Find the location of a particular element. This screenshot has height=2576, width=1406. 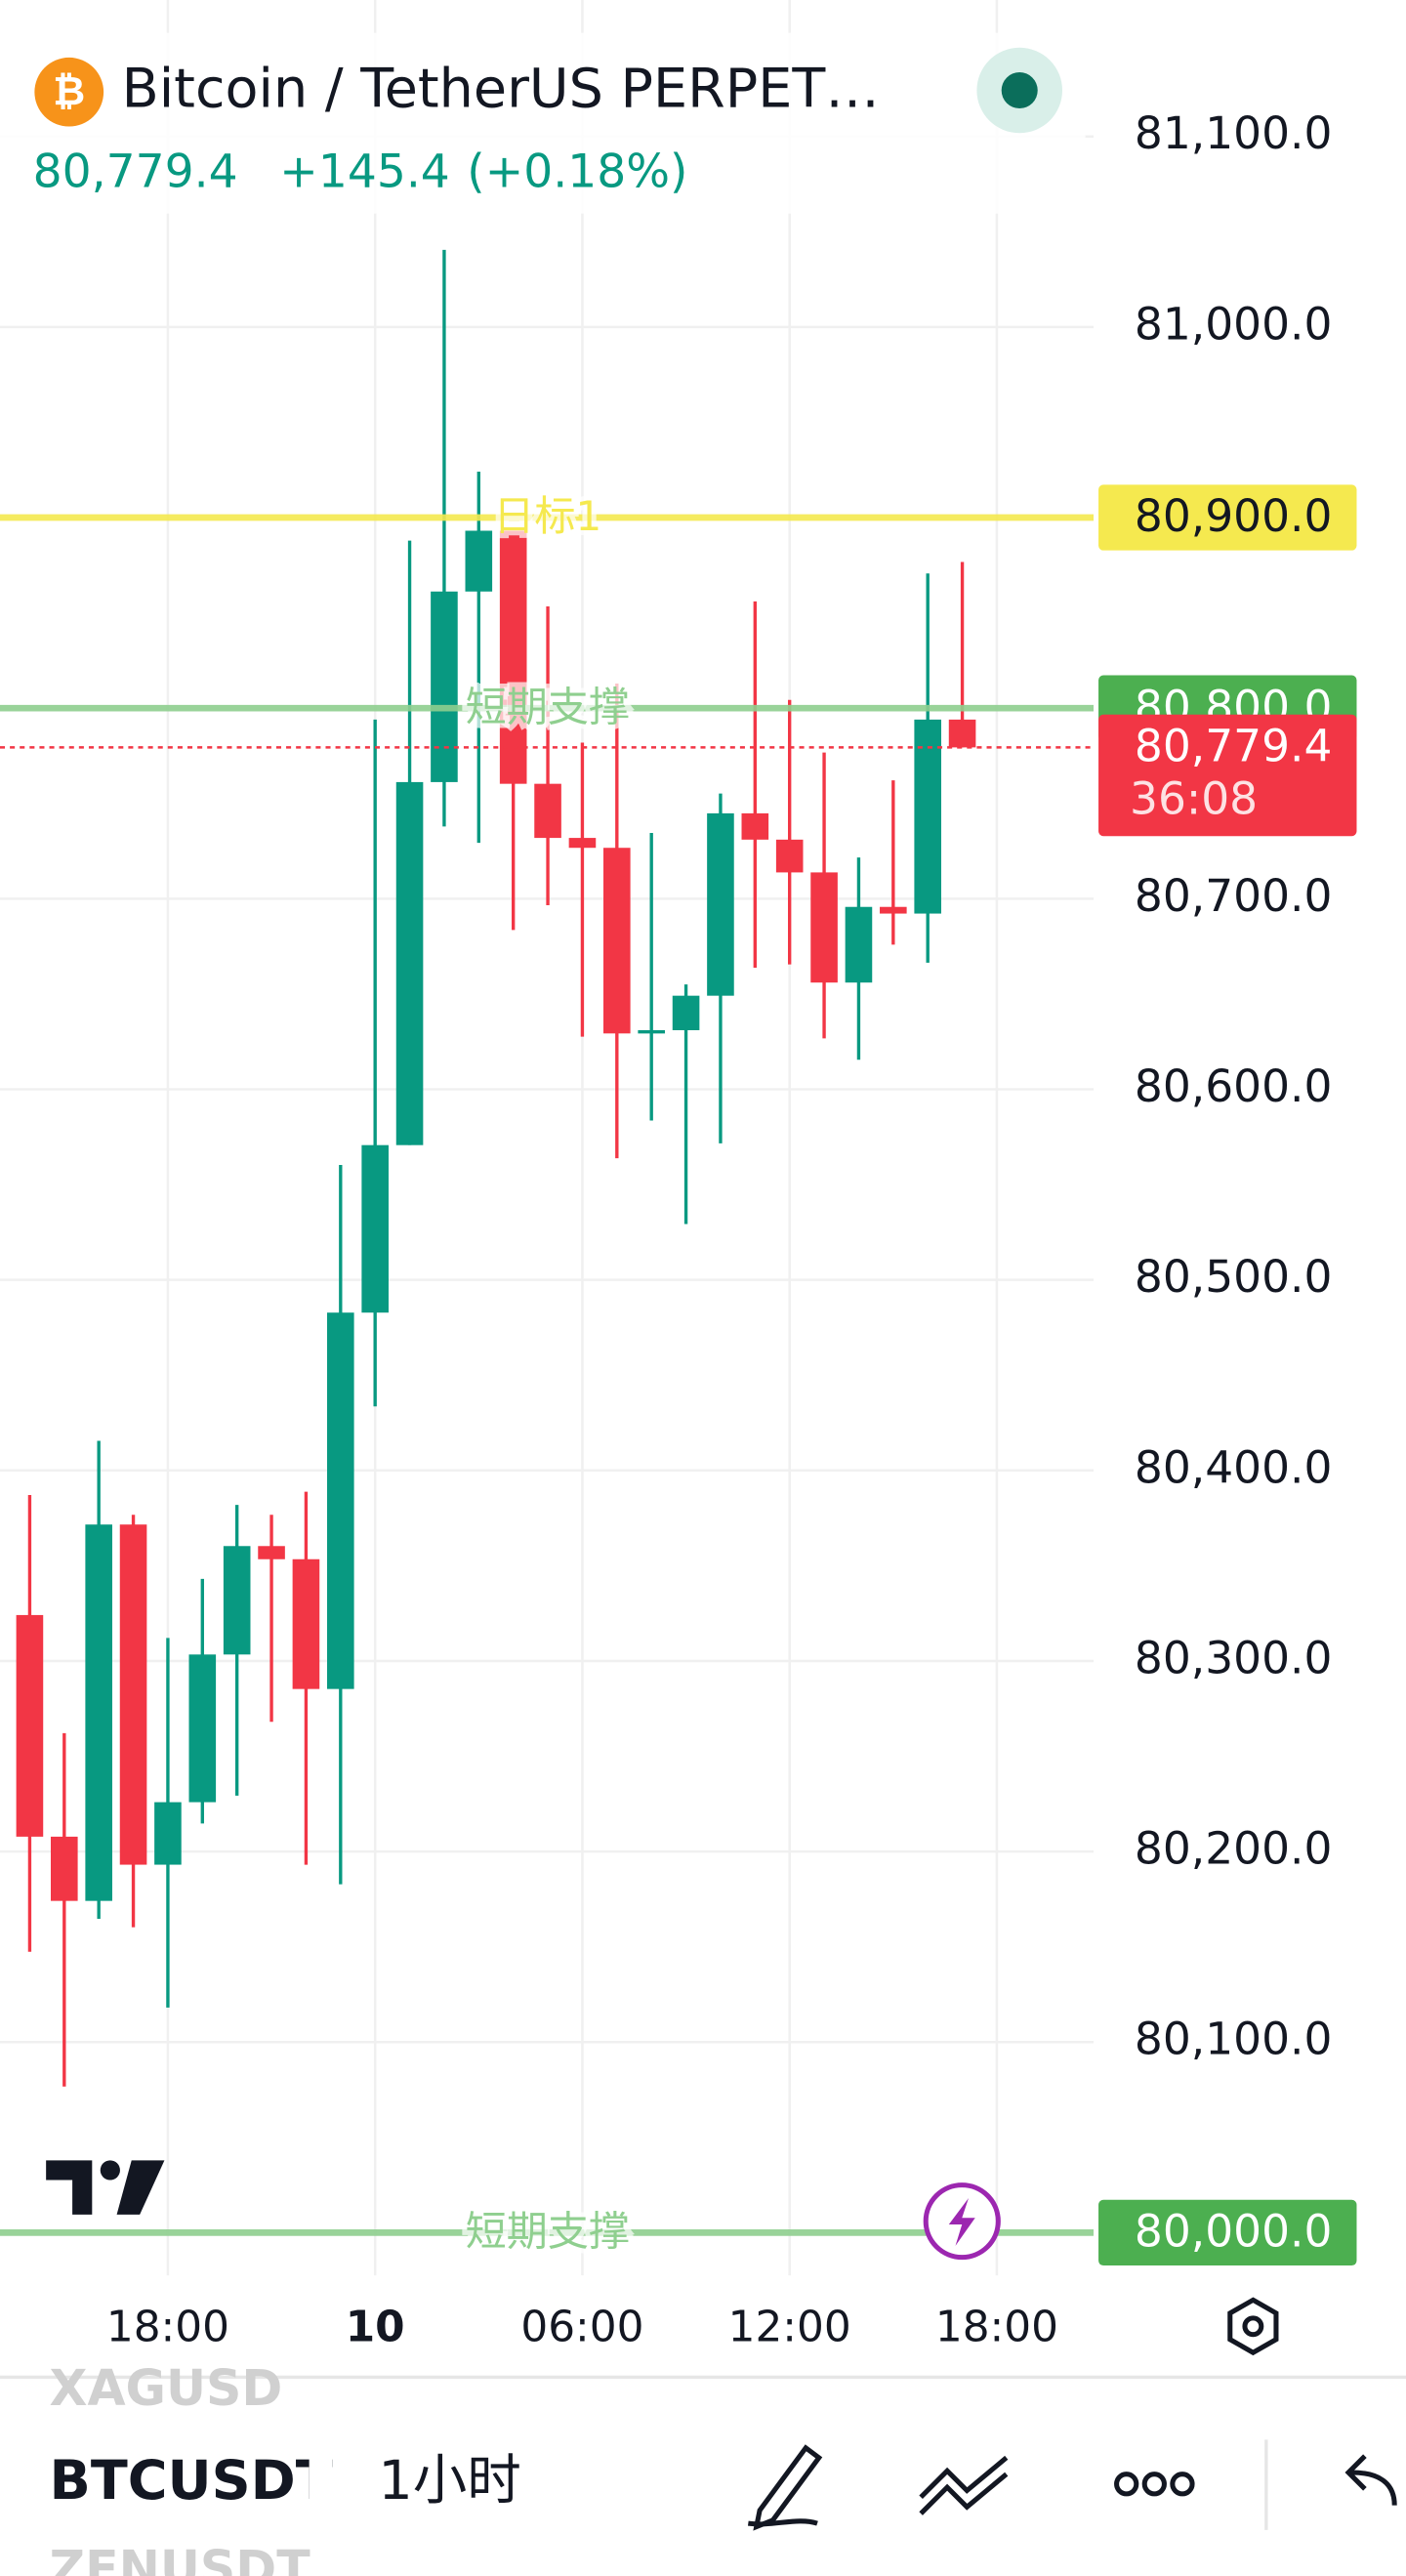

y-tick-label: 80,100.0 is located at coordinates (1233, 2040).